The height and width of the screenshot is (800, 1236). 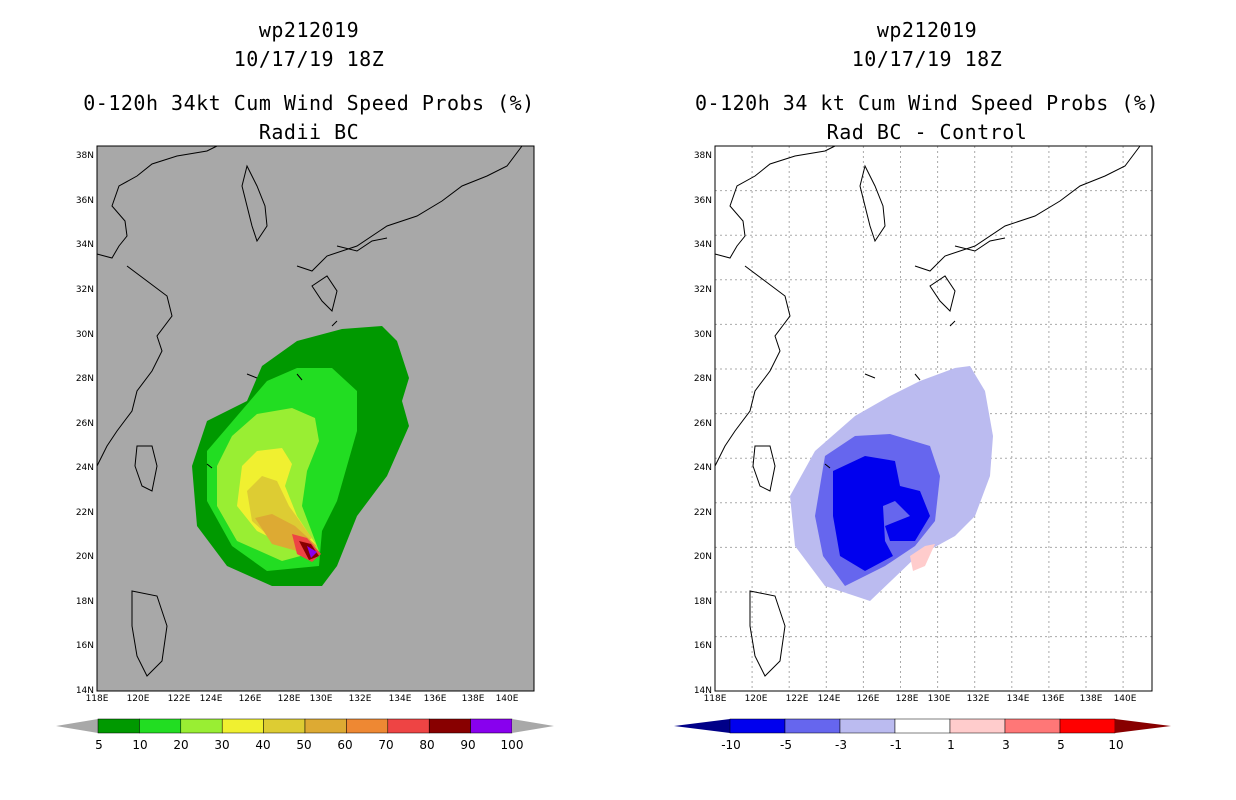 What do you see at coordinates (309, 30) in the screenshot?
I see `left-title-storm: wp212019` at bounding box center [309, 30].